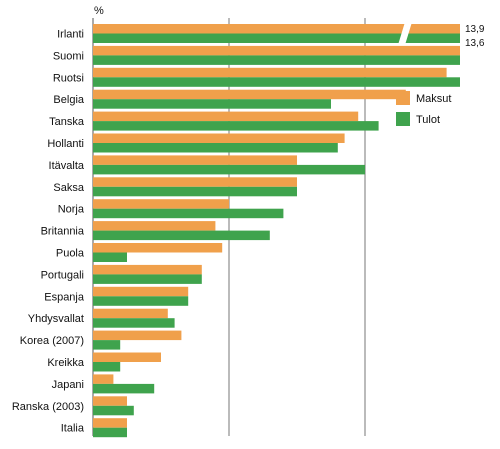  Describe the element at coordinates (68, 100) in the screenshot. I see `category-label: Belgia` at that location.